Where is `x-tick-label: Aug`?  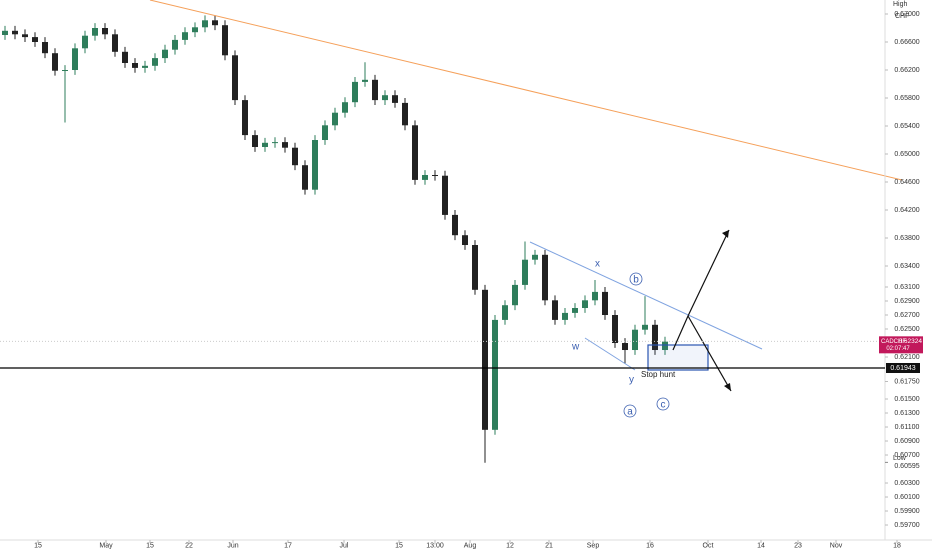 x-tick-label: Aug is located at coordinates (470, 545).